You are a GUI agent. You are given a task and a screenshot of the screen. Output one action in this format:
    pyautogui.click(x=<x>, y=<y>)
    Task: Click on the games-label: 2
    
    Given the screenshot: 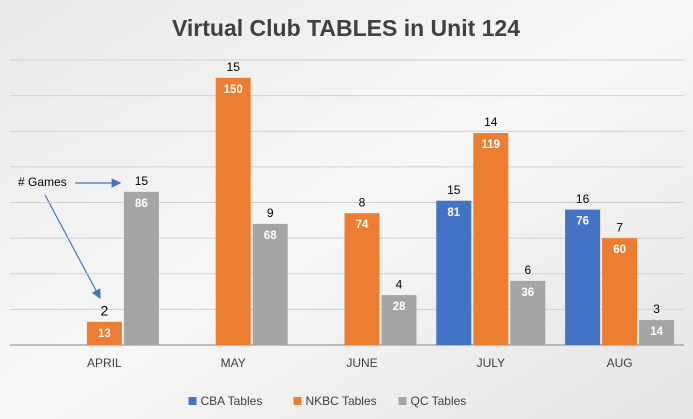 What is the action you would take?
    pyautogui.click(x=105, y=311)
    